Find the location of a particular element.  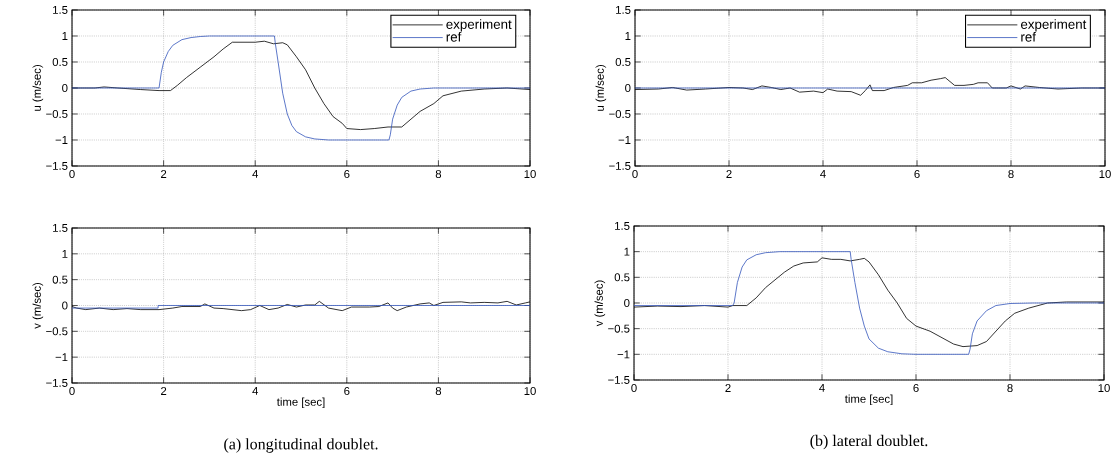

text: (a) longitudinal doublet. is located at coordinates (301, 445).